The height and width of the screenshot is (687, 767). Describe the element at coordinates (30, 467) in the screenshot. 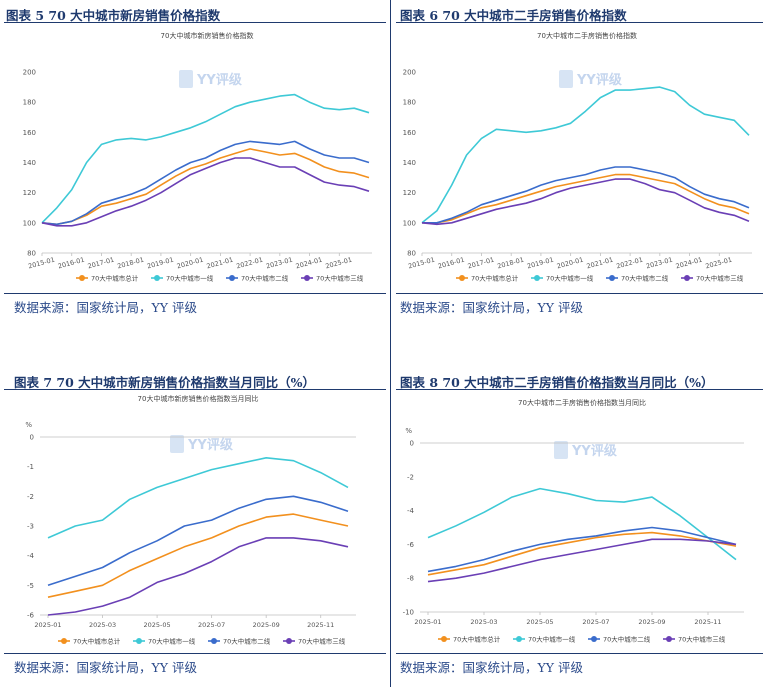

I see `y-tick-label: -1` at that location.